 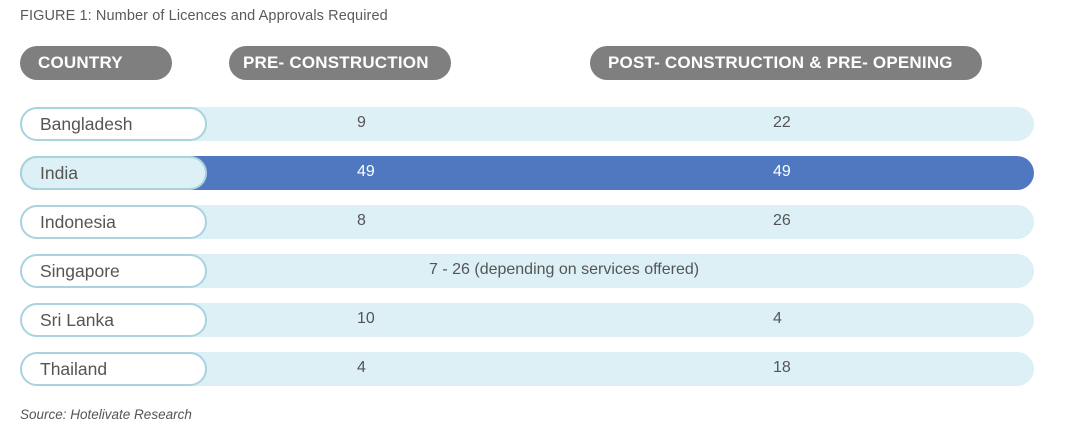 What do you see at coordinates (113, 222) in the screenshot?
I see `country-label: Indonesia` at bounding box center [113, 222].